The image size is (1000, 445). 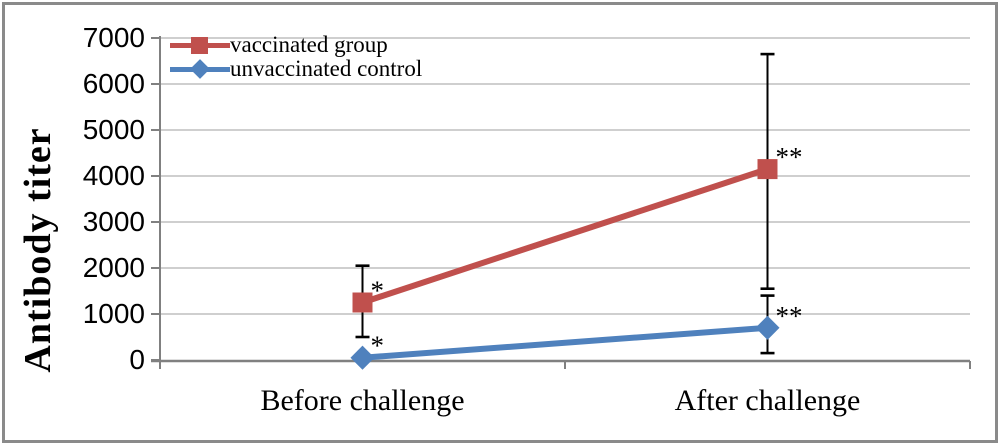 I want to click on legend-label-unvaccinated-control: unvaccinated control, so click(x=326, y=68).